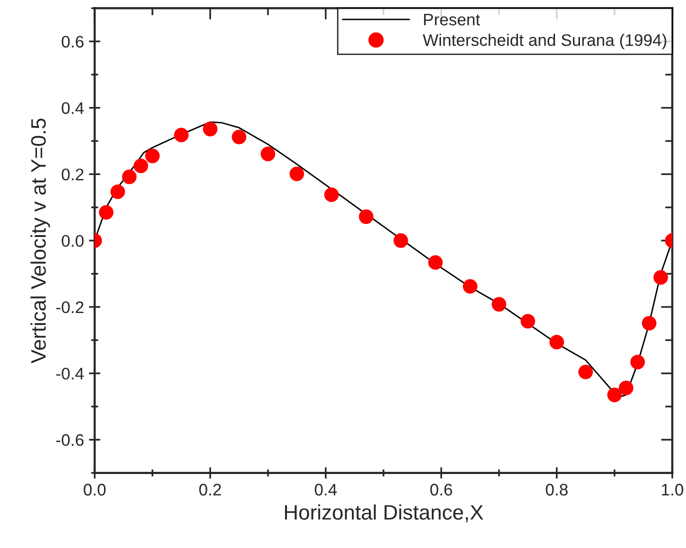  I want to click on x-tick-label: 0.0, so click(95, 490).